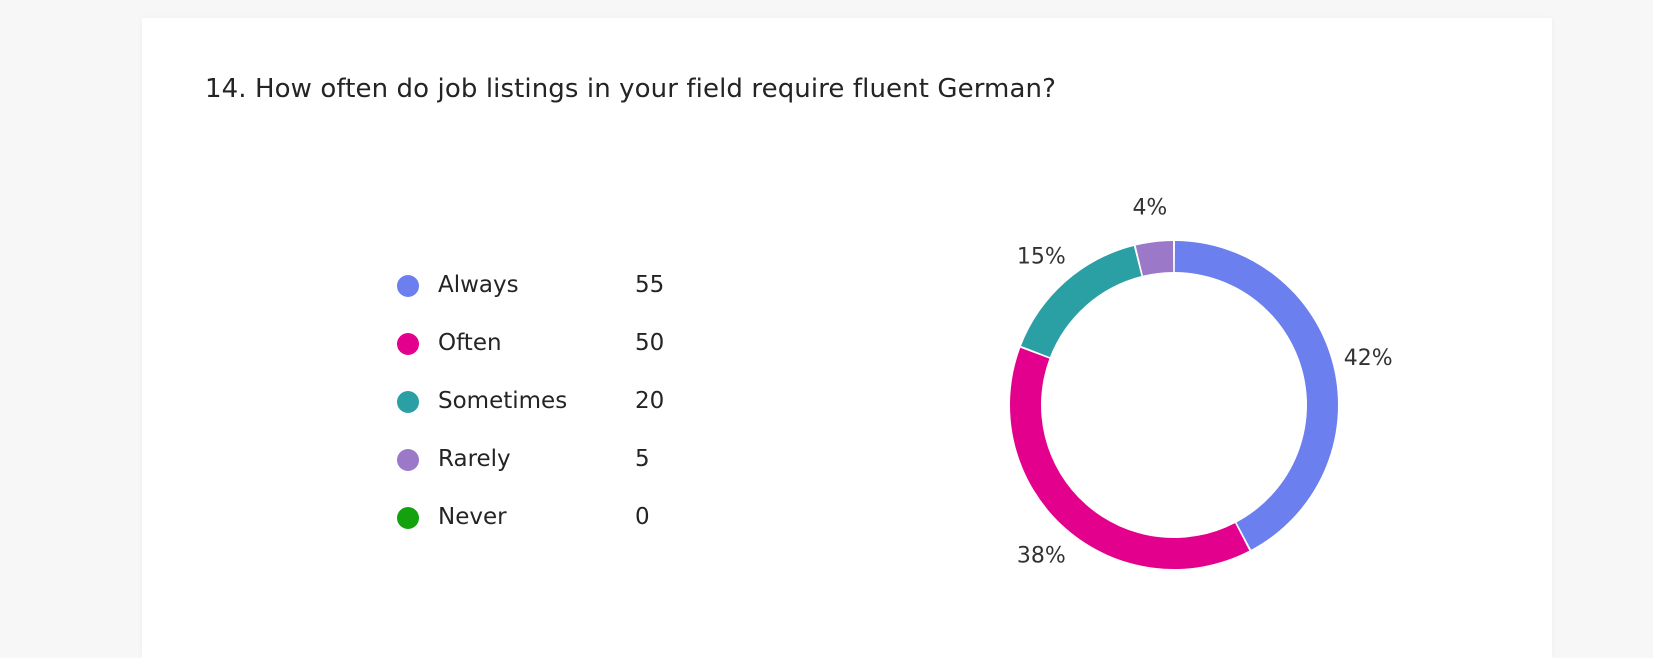 Image resolution: width=1653 pixels, height=658 pixels. Describe the element at coordinates (470, 343) in the screenshot. I see `legend-label: Often` at that location.